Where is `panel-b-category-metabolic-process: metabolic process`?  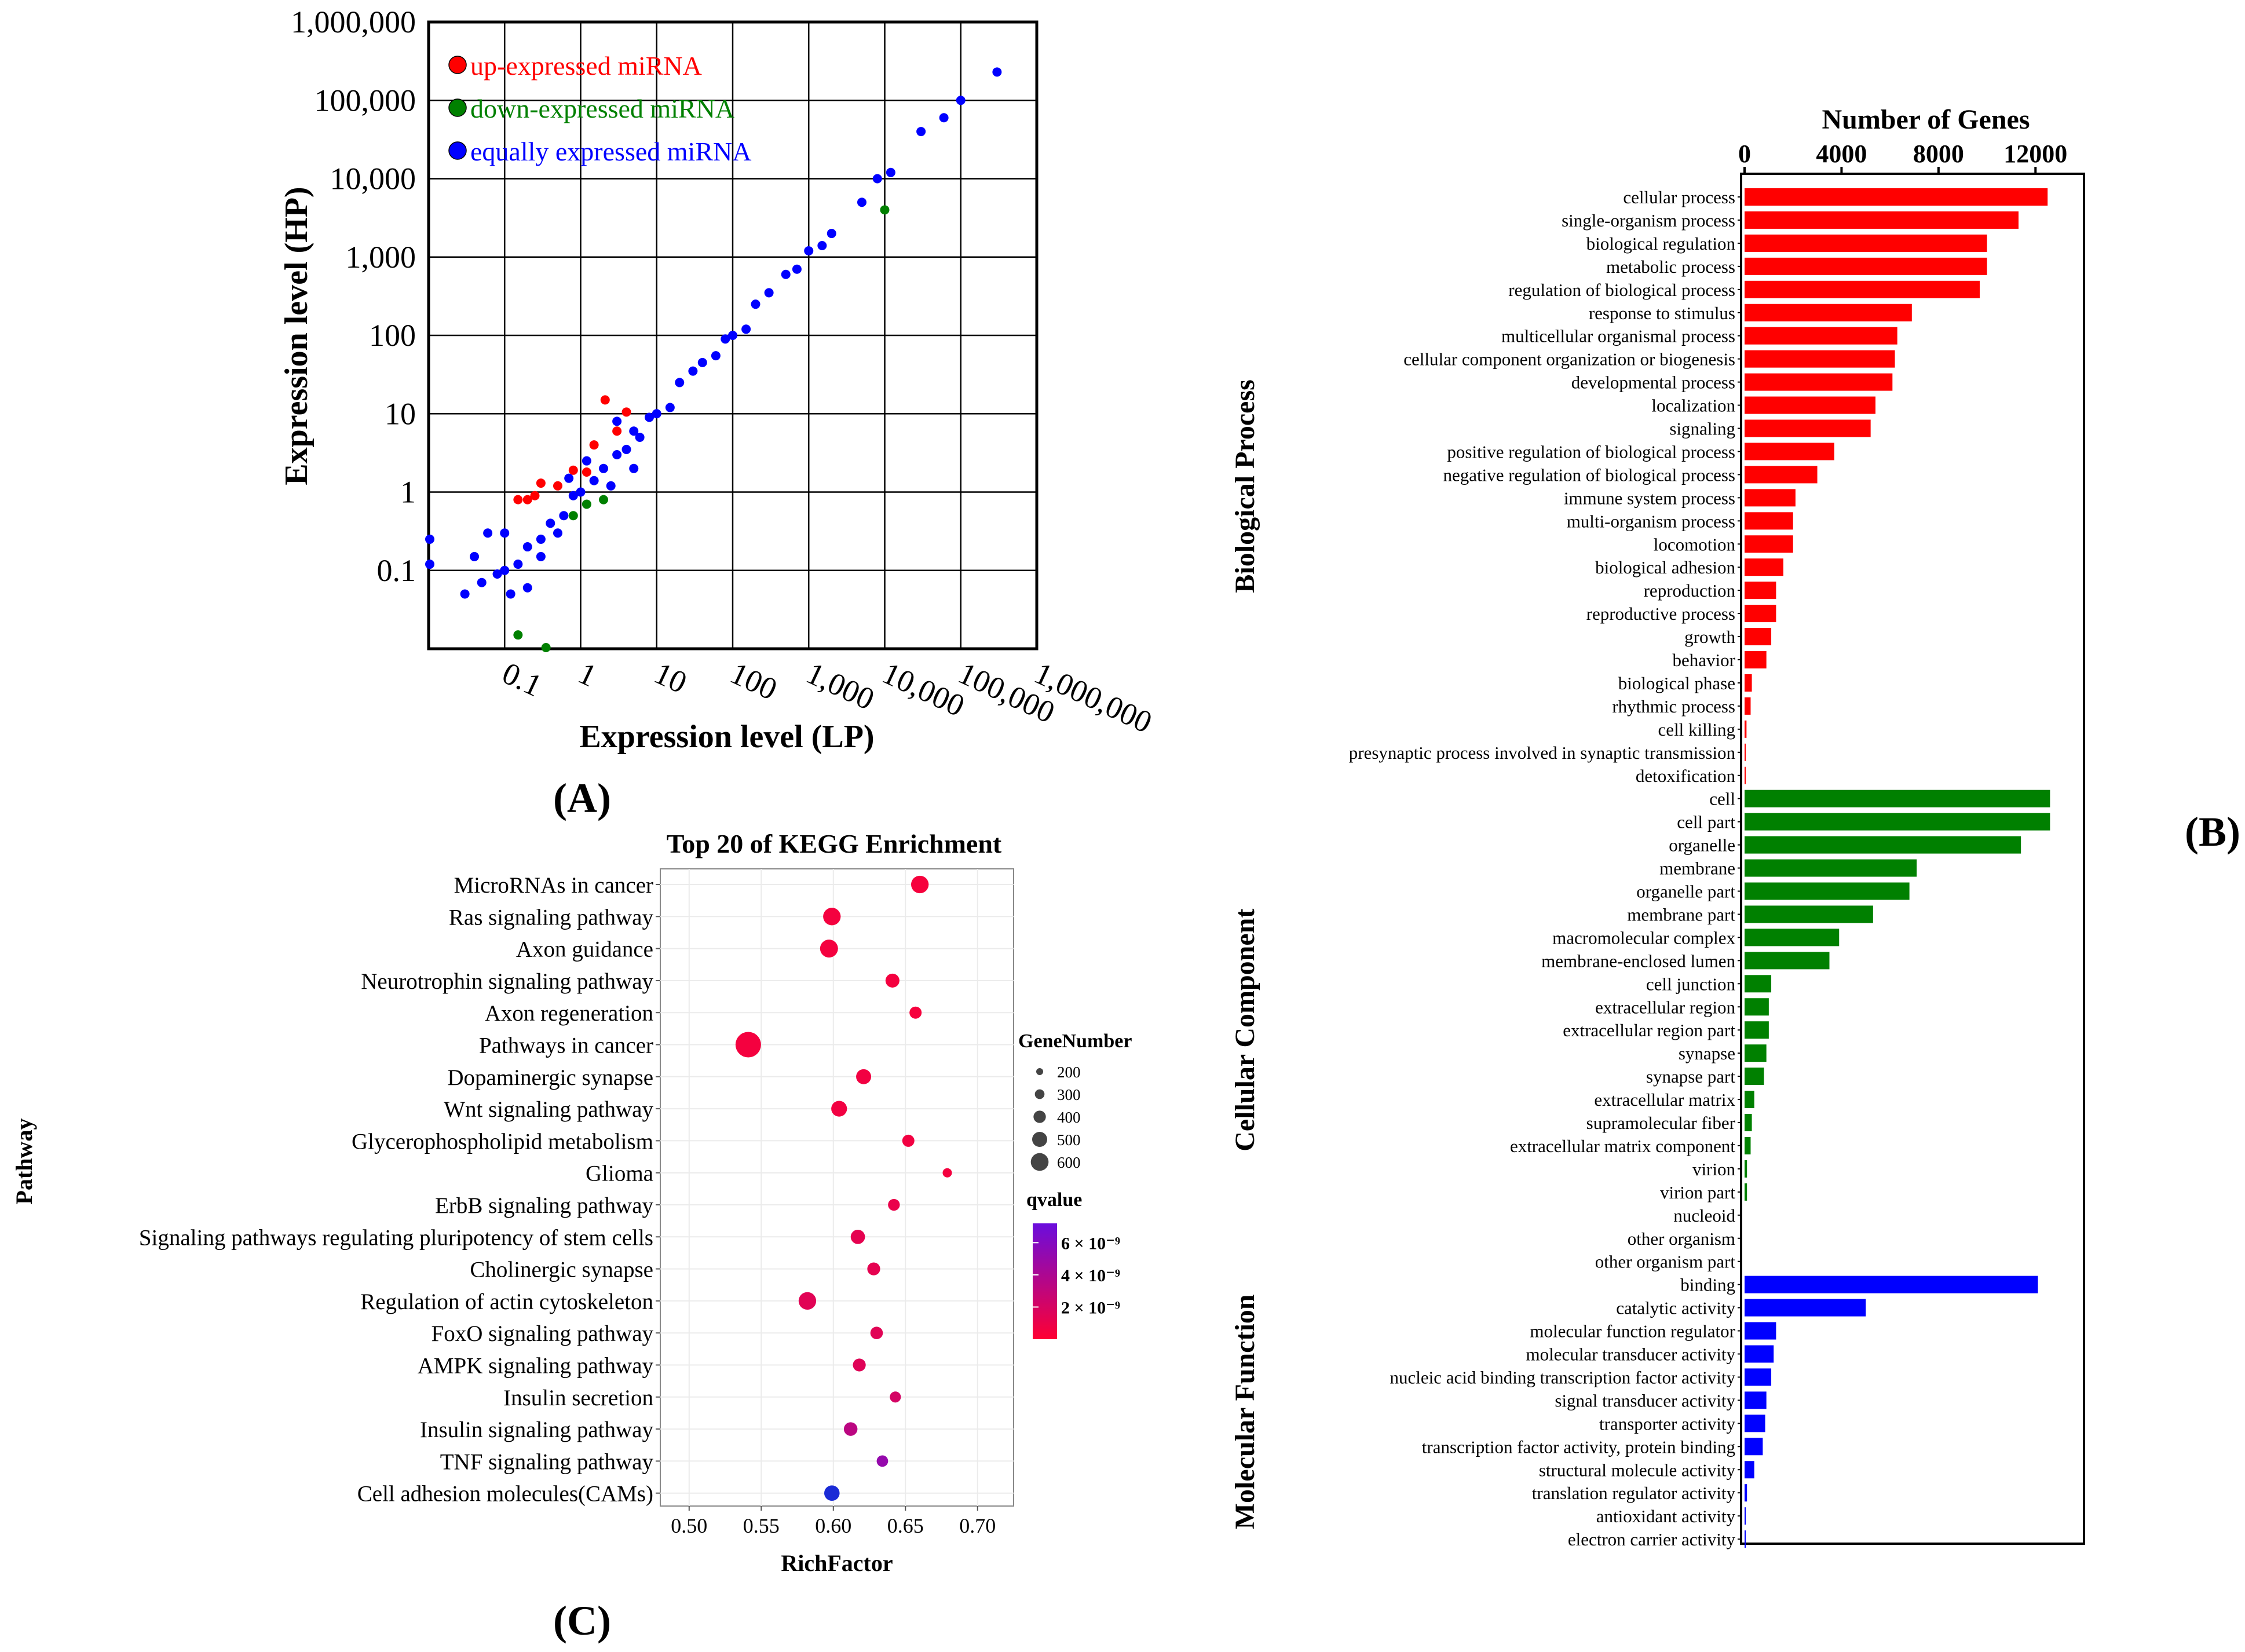
panel-b-category-metabolic-process: metabolic process is located at coordinates (1670, 267).